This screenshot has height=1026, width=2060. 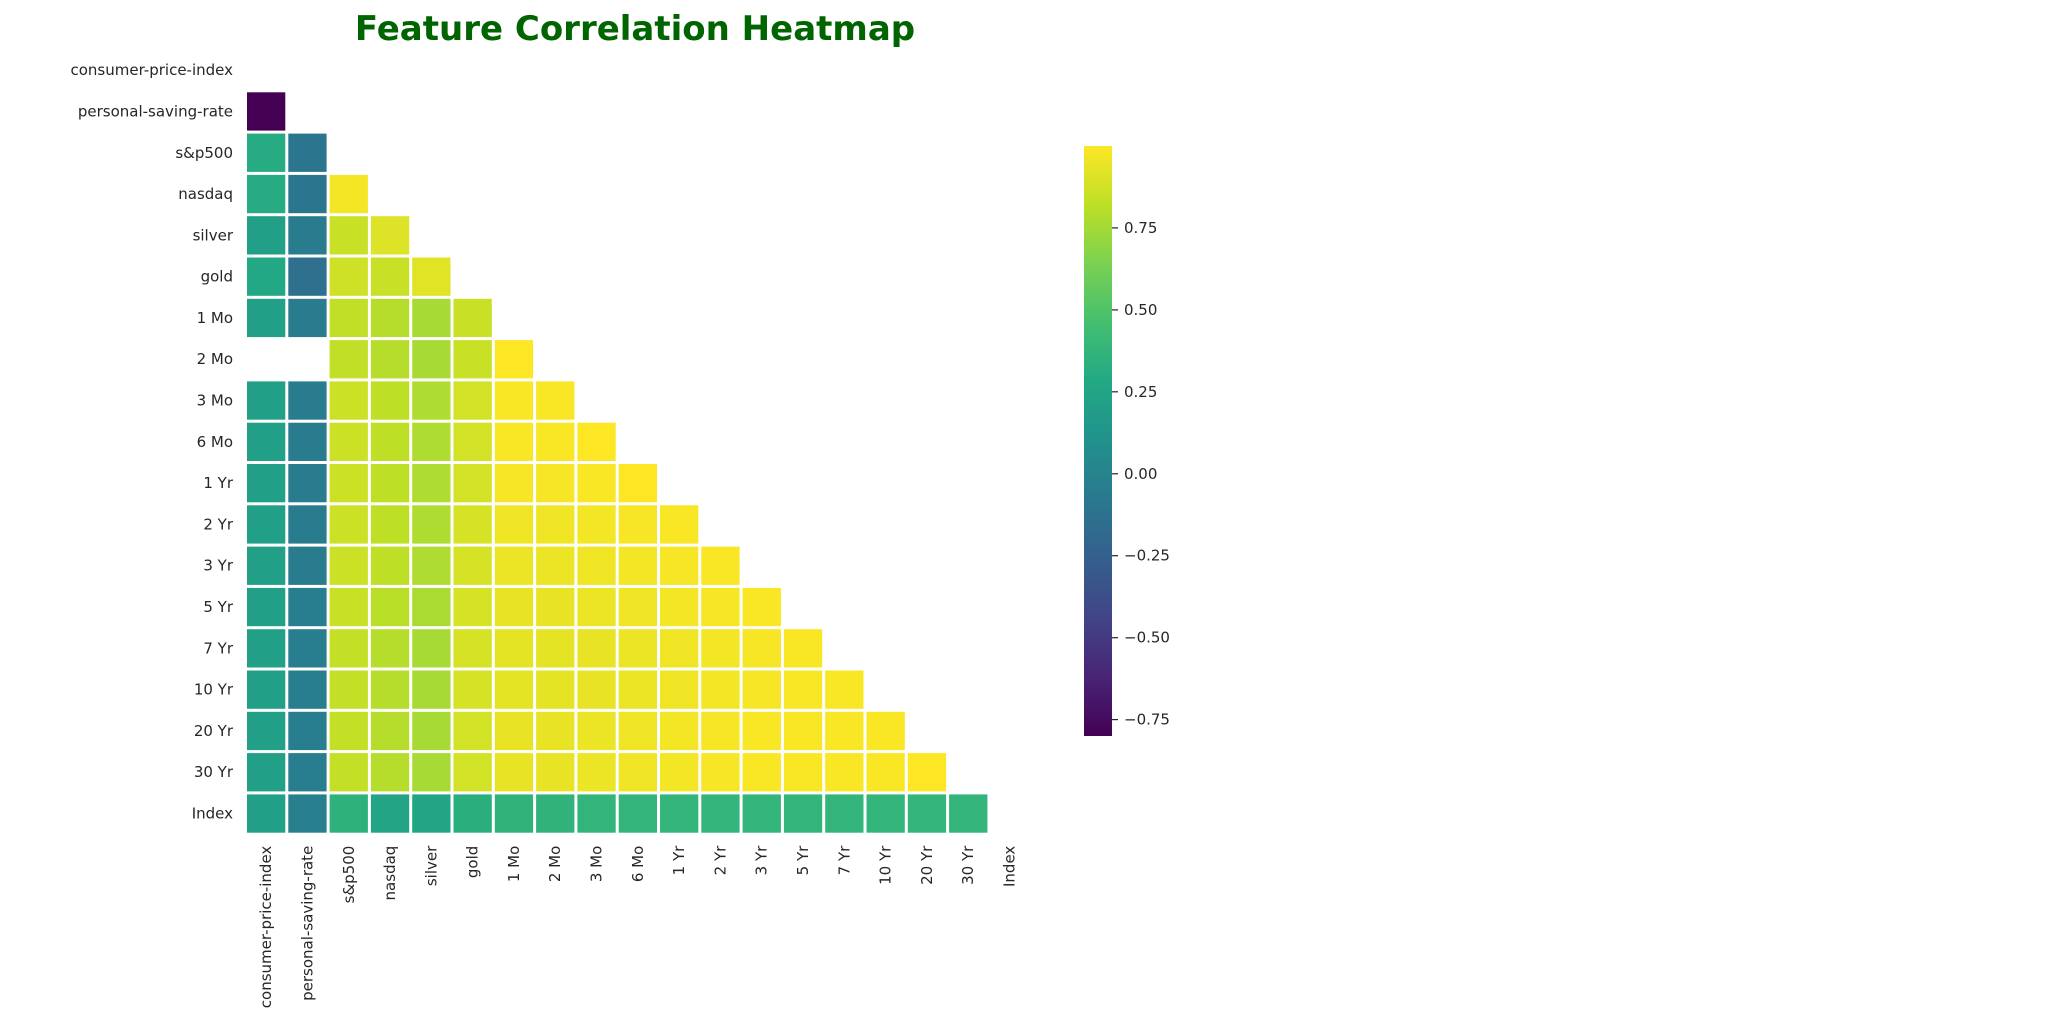 I want to click on colorbar-tick-label: 0.75, so click(x=1140, y=228).